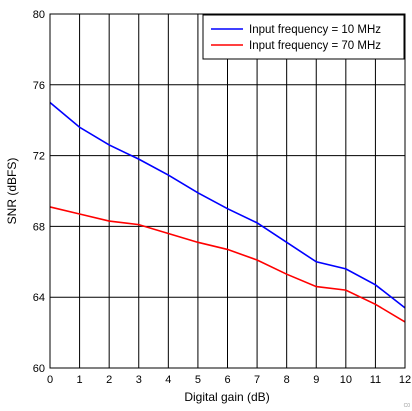 This screenshot has width=412, height=411. What do you see at coordinates (257, 380) in the screenshot?
I see `x-tick-label: 7` at bounding box center [257, 380].